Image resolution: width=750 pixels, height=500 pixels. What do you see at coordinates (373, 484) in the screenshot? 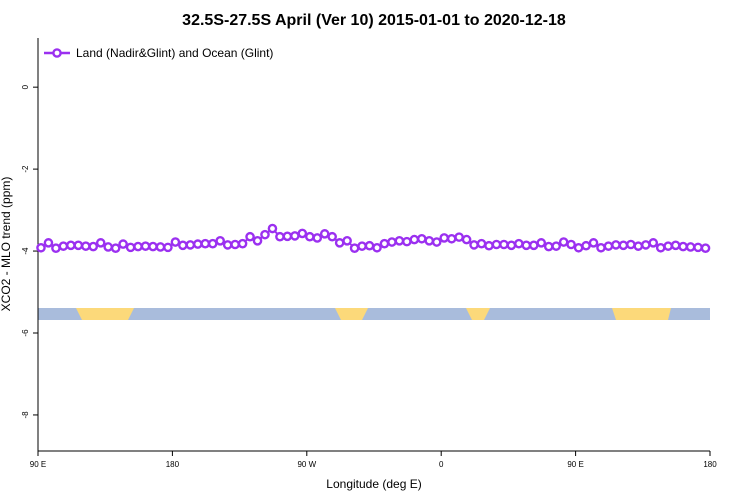
I see `x-axis-label: Longitude (deg E)` at bounding box center [373, 484].